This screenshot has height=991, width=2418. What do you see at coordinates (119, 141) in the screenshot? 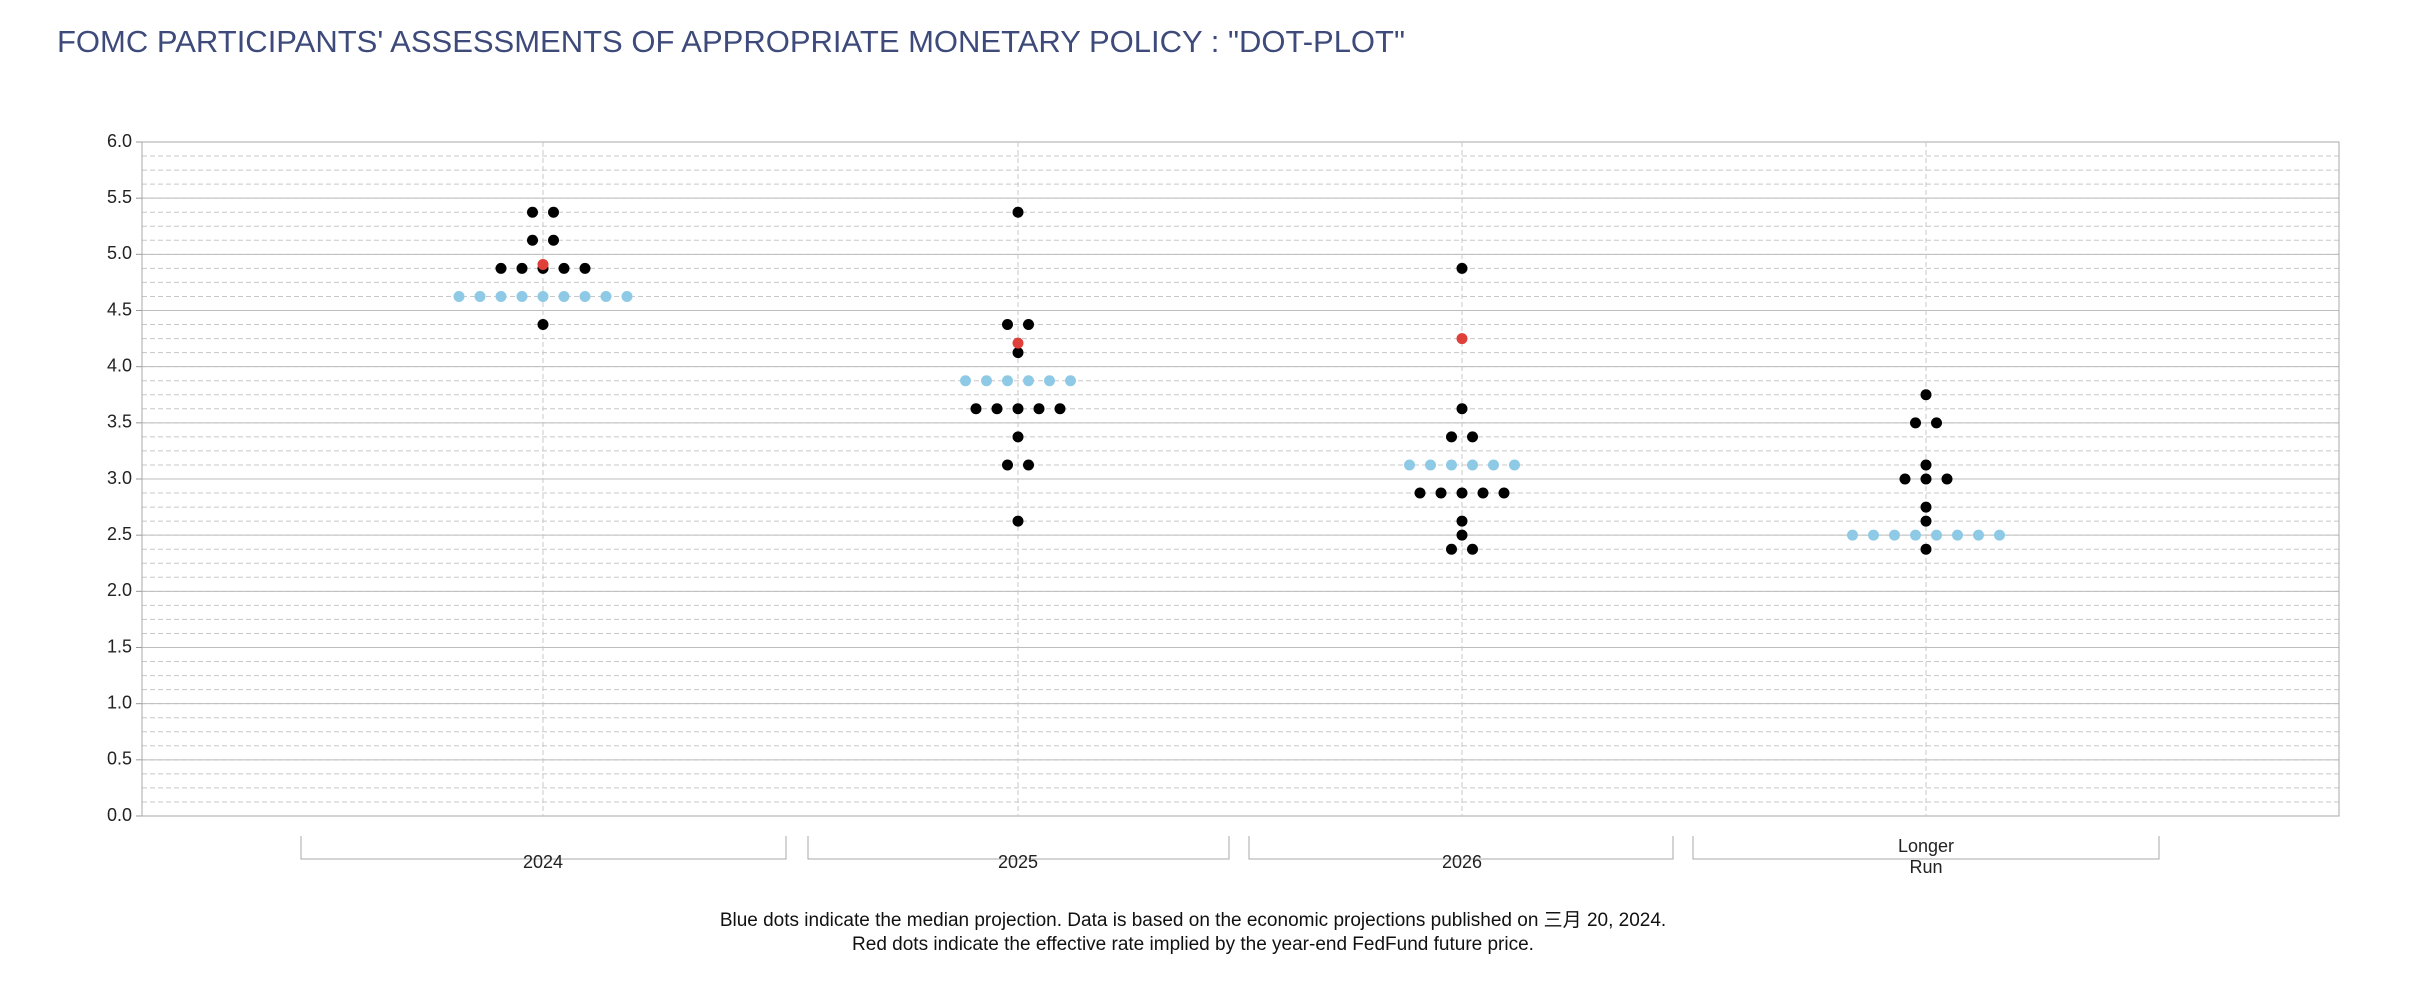
I see `y-tick-label: 6.0` at bounding box center [119, 141].